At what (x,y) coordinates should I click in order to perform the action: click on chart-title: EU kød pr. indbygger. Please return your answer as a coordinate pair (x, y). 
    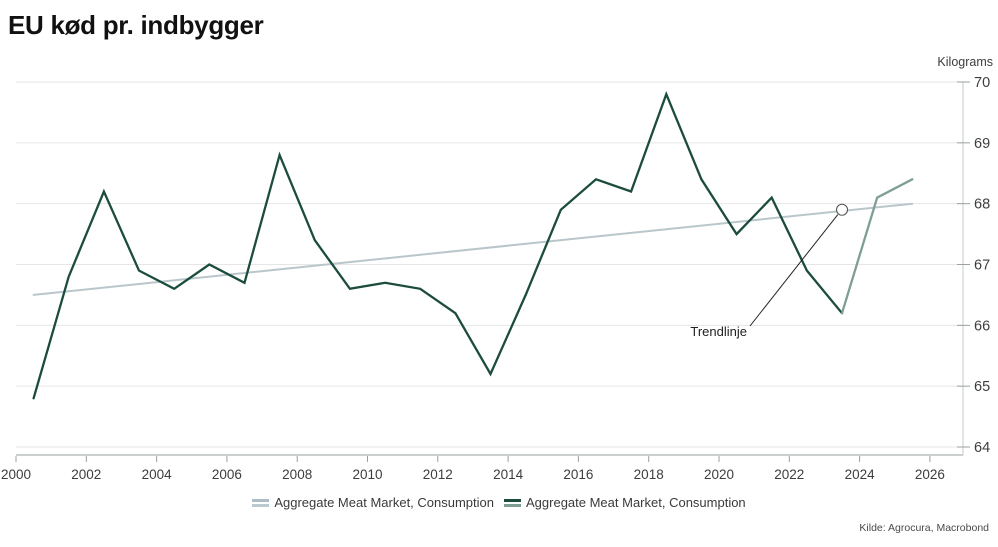
    Looking at the image, I should click on (136, 25).